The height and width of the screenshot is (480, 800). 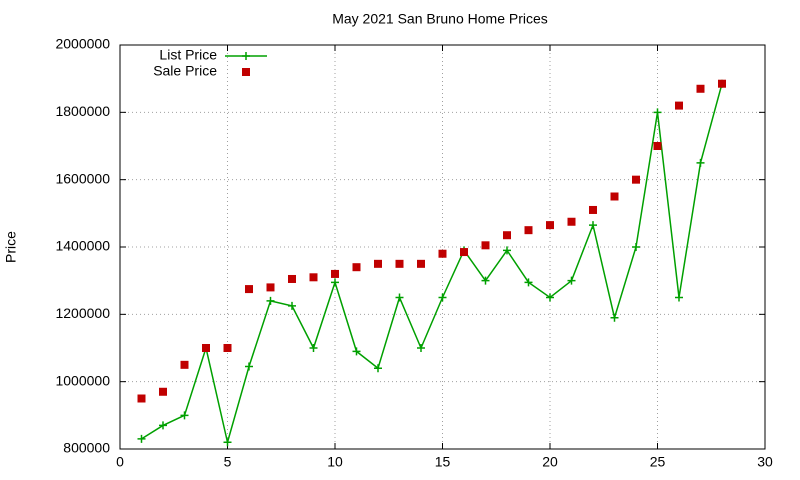 I want to click on legend-label: Sale Price, so click(x=185, y=71).